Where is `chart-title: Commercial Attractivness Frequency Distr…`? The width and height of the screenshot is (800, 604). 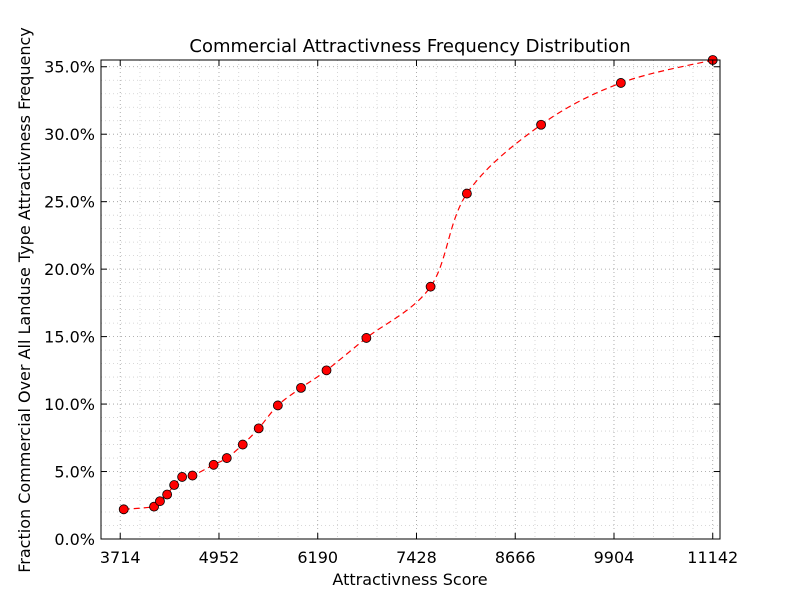
chart-title: Commercial Attractivness Frequency Distr… is located at coordinates (409, 46).